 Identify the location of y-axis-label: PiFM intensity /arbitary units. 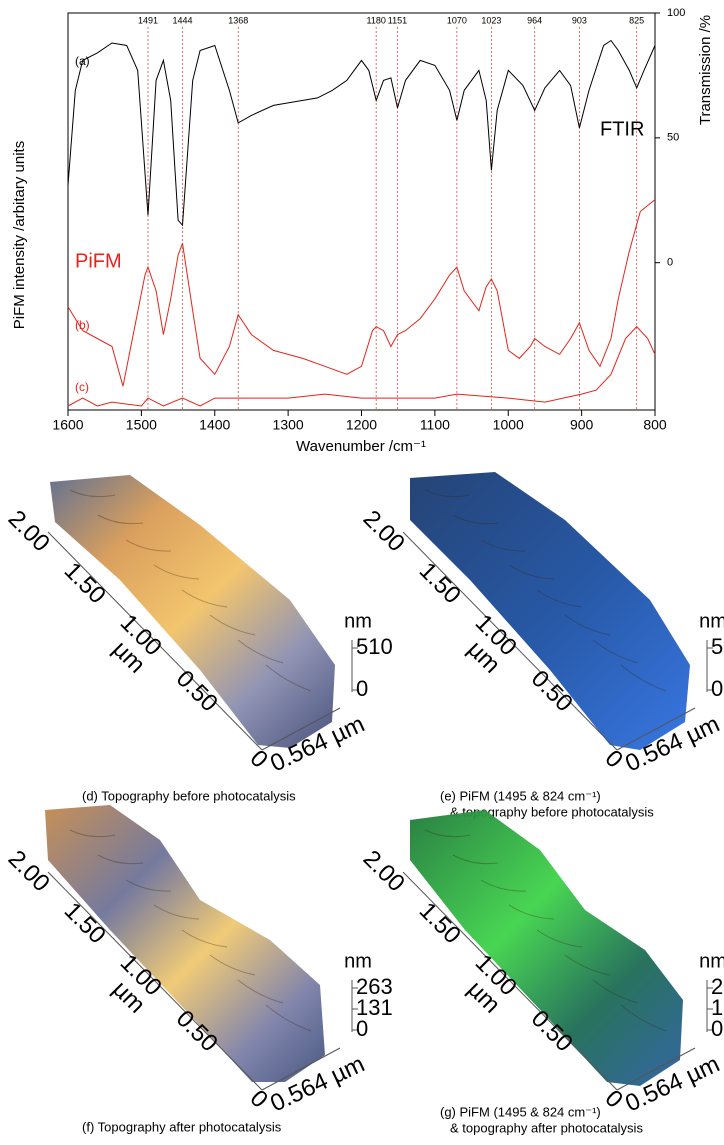
(19, 235).